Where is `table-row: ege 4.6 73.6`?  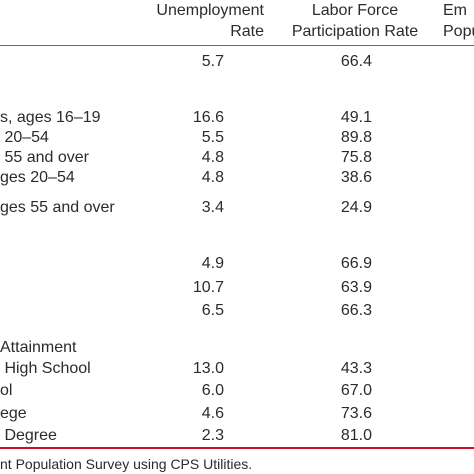 table-row: ege 4.6 73.6 is located at coordinates (237, 414).